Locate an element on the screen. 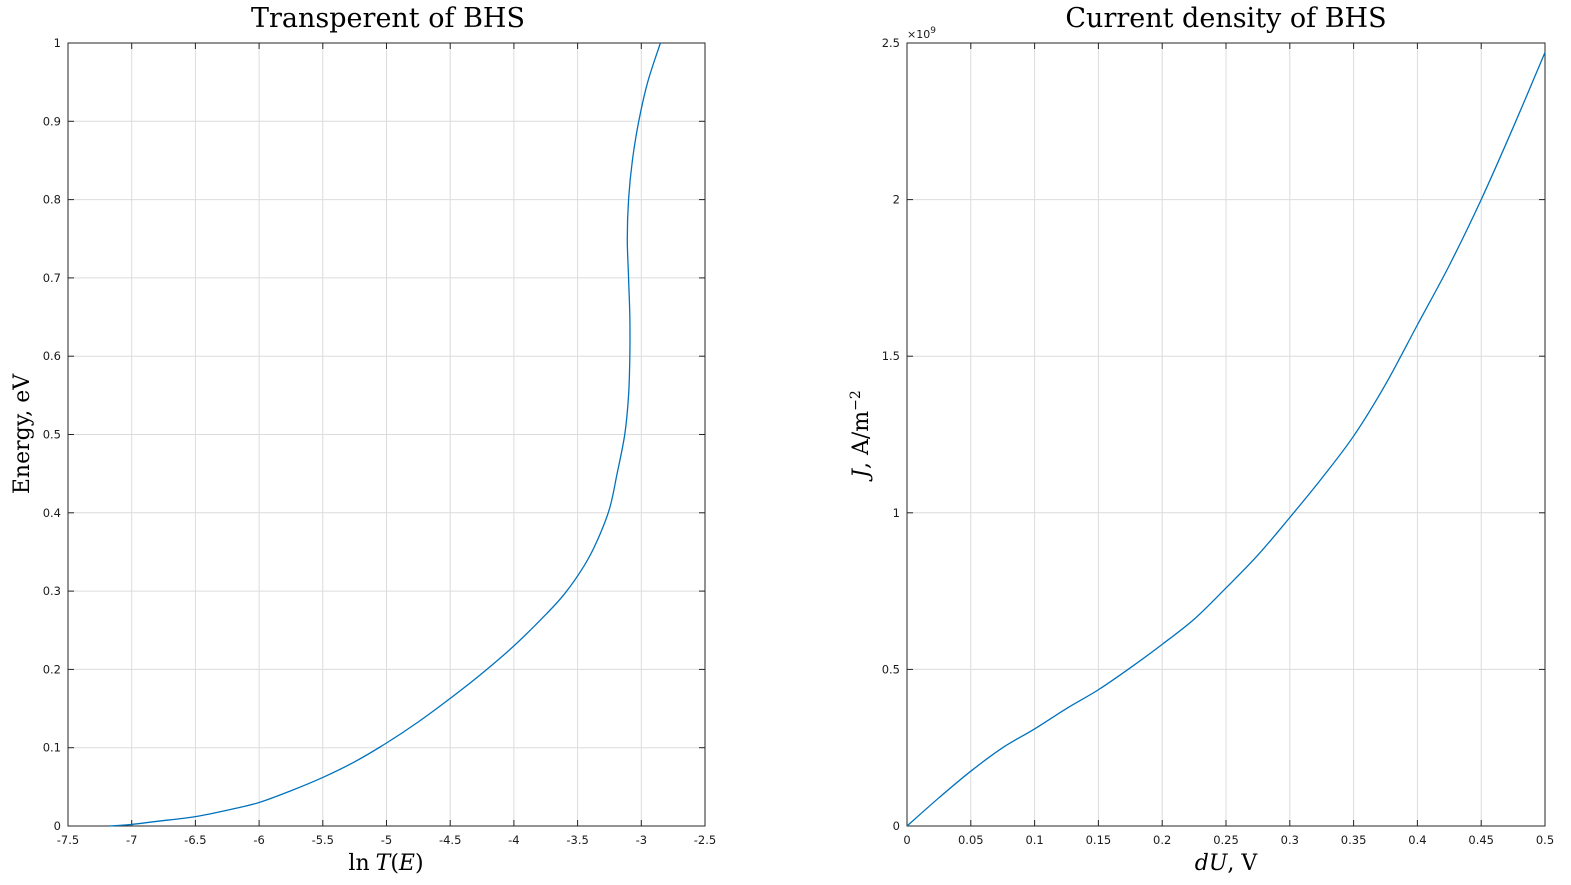 This screenshot has width=1571, height=885. right-y-exponent: ×109 is located at coordinates (921, 33).